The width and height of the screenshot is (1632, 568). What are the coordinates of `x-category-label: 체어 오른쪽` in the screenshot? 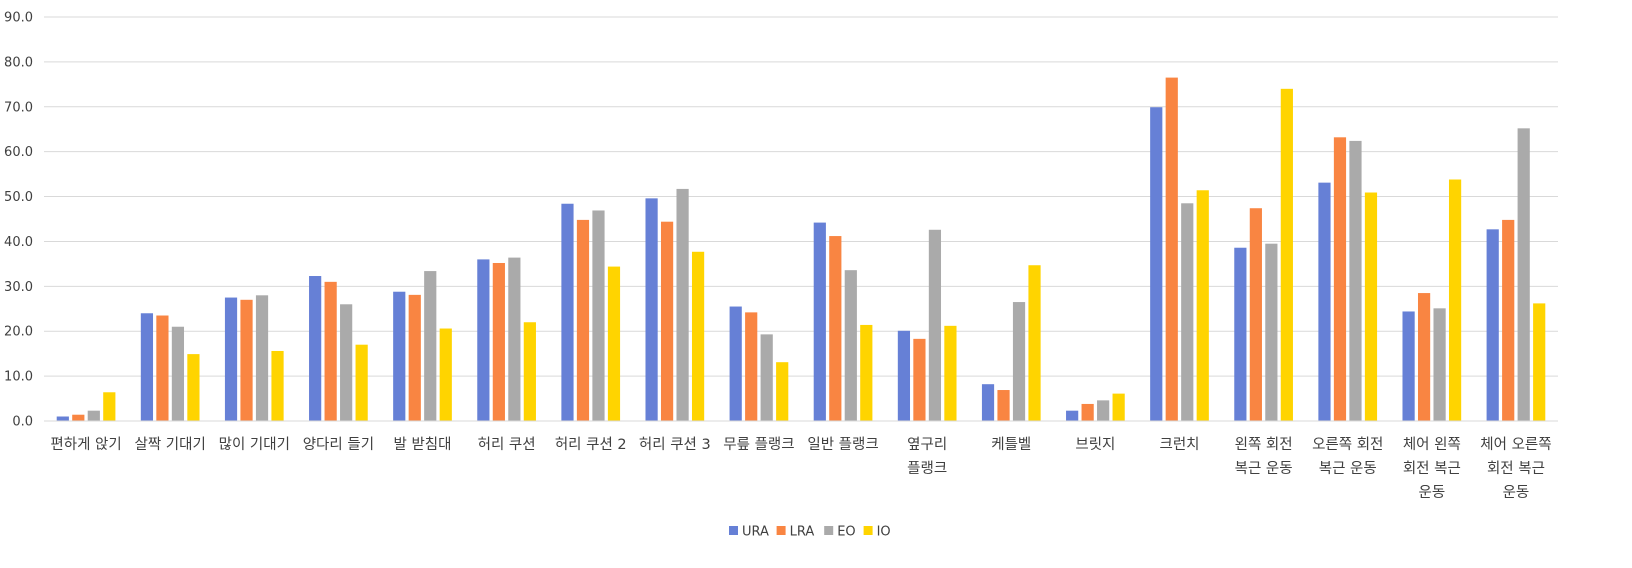 It's located at (1515, 444).